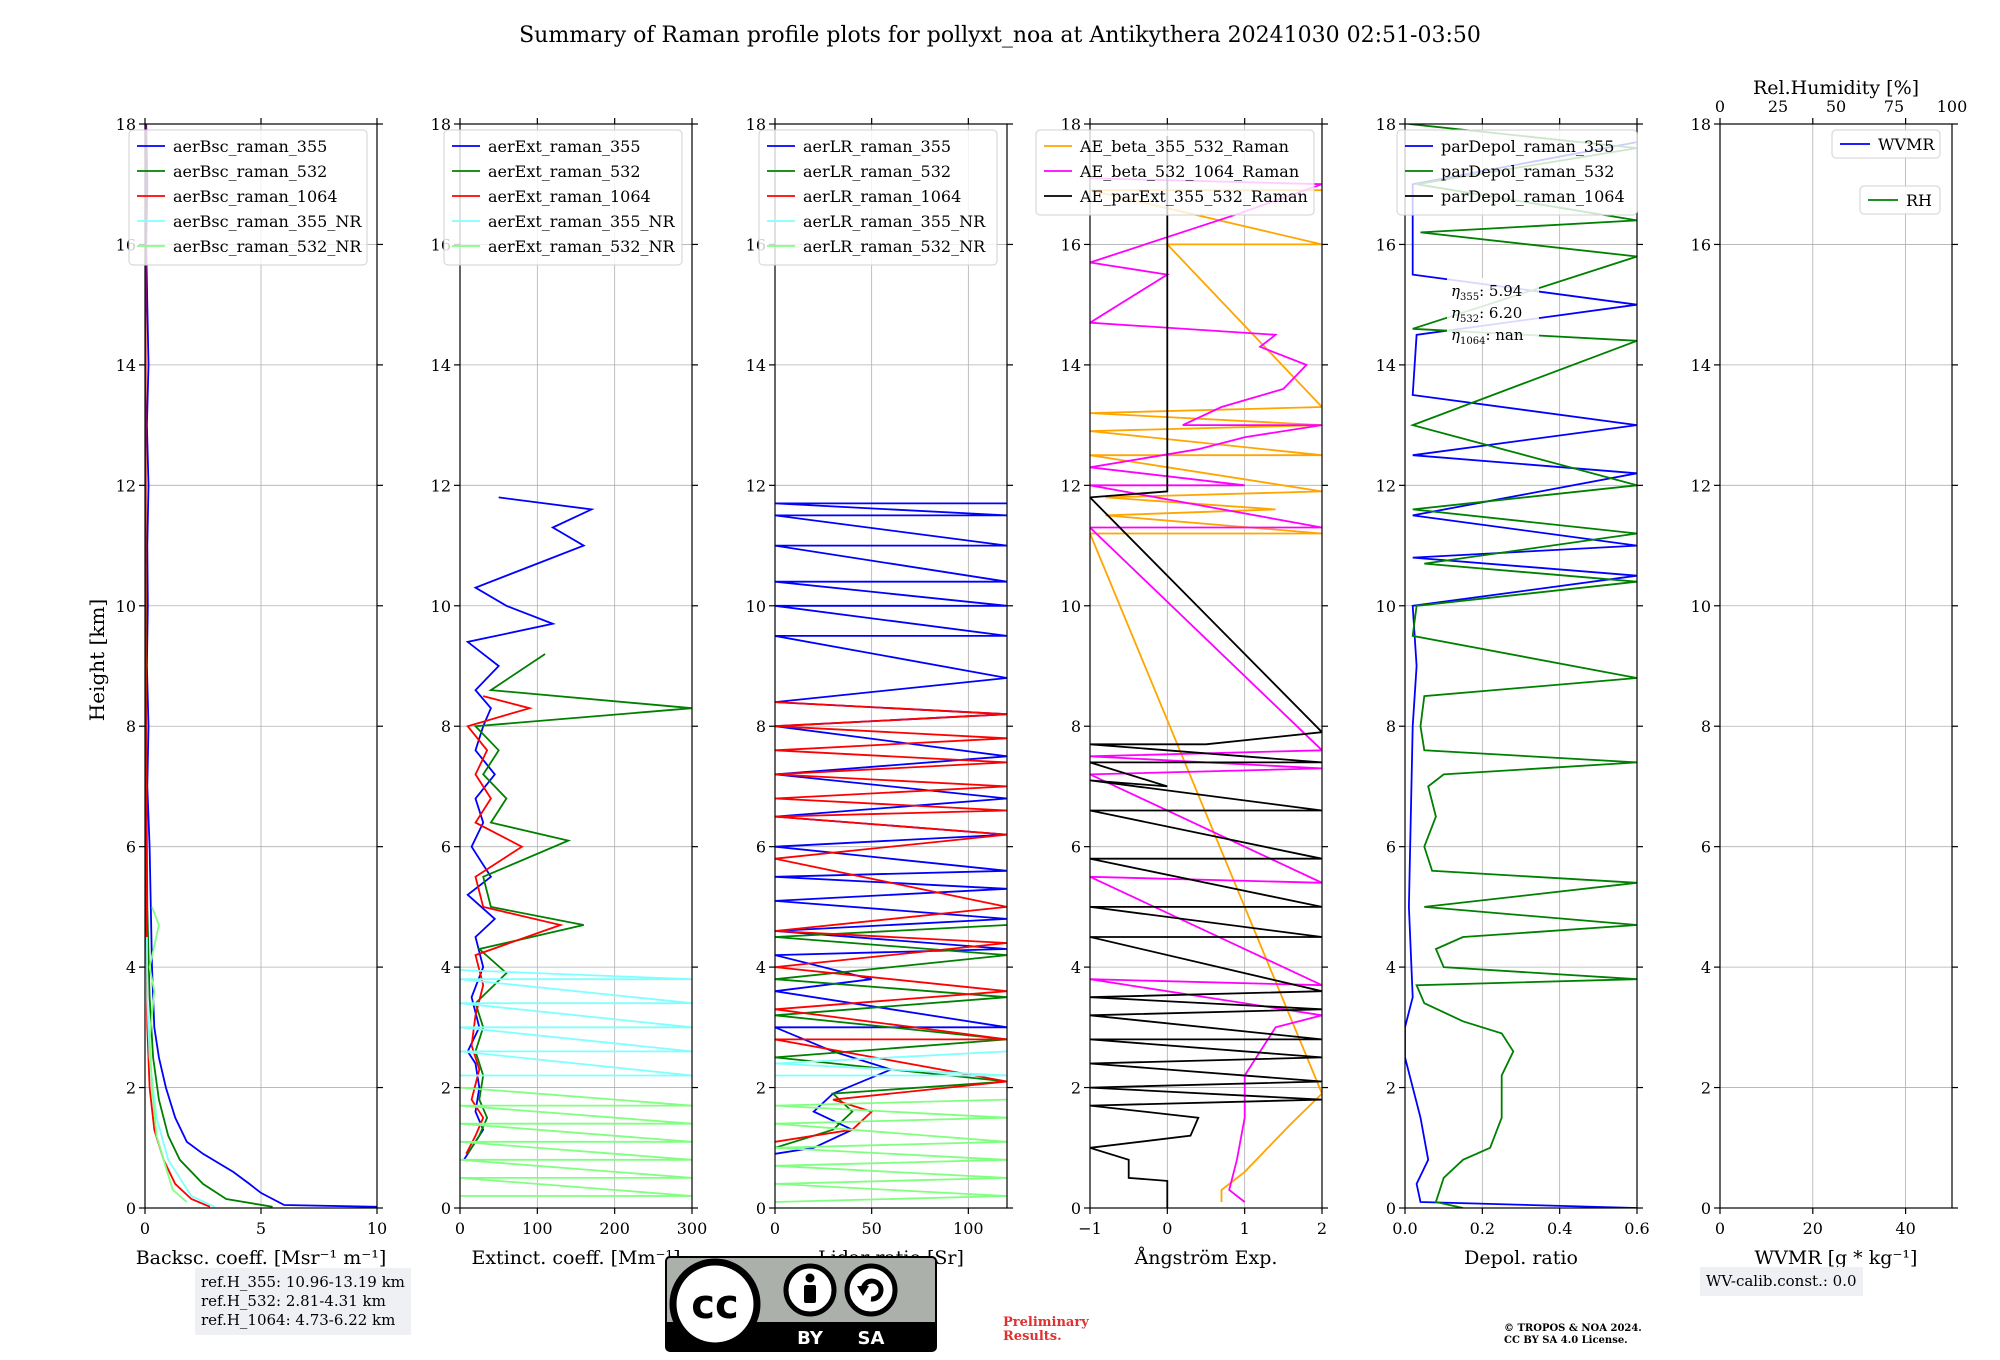  I want to click on x-tick-label: 0.6, so click(1636, 1228).